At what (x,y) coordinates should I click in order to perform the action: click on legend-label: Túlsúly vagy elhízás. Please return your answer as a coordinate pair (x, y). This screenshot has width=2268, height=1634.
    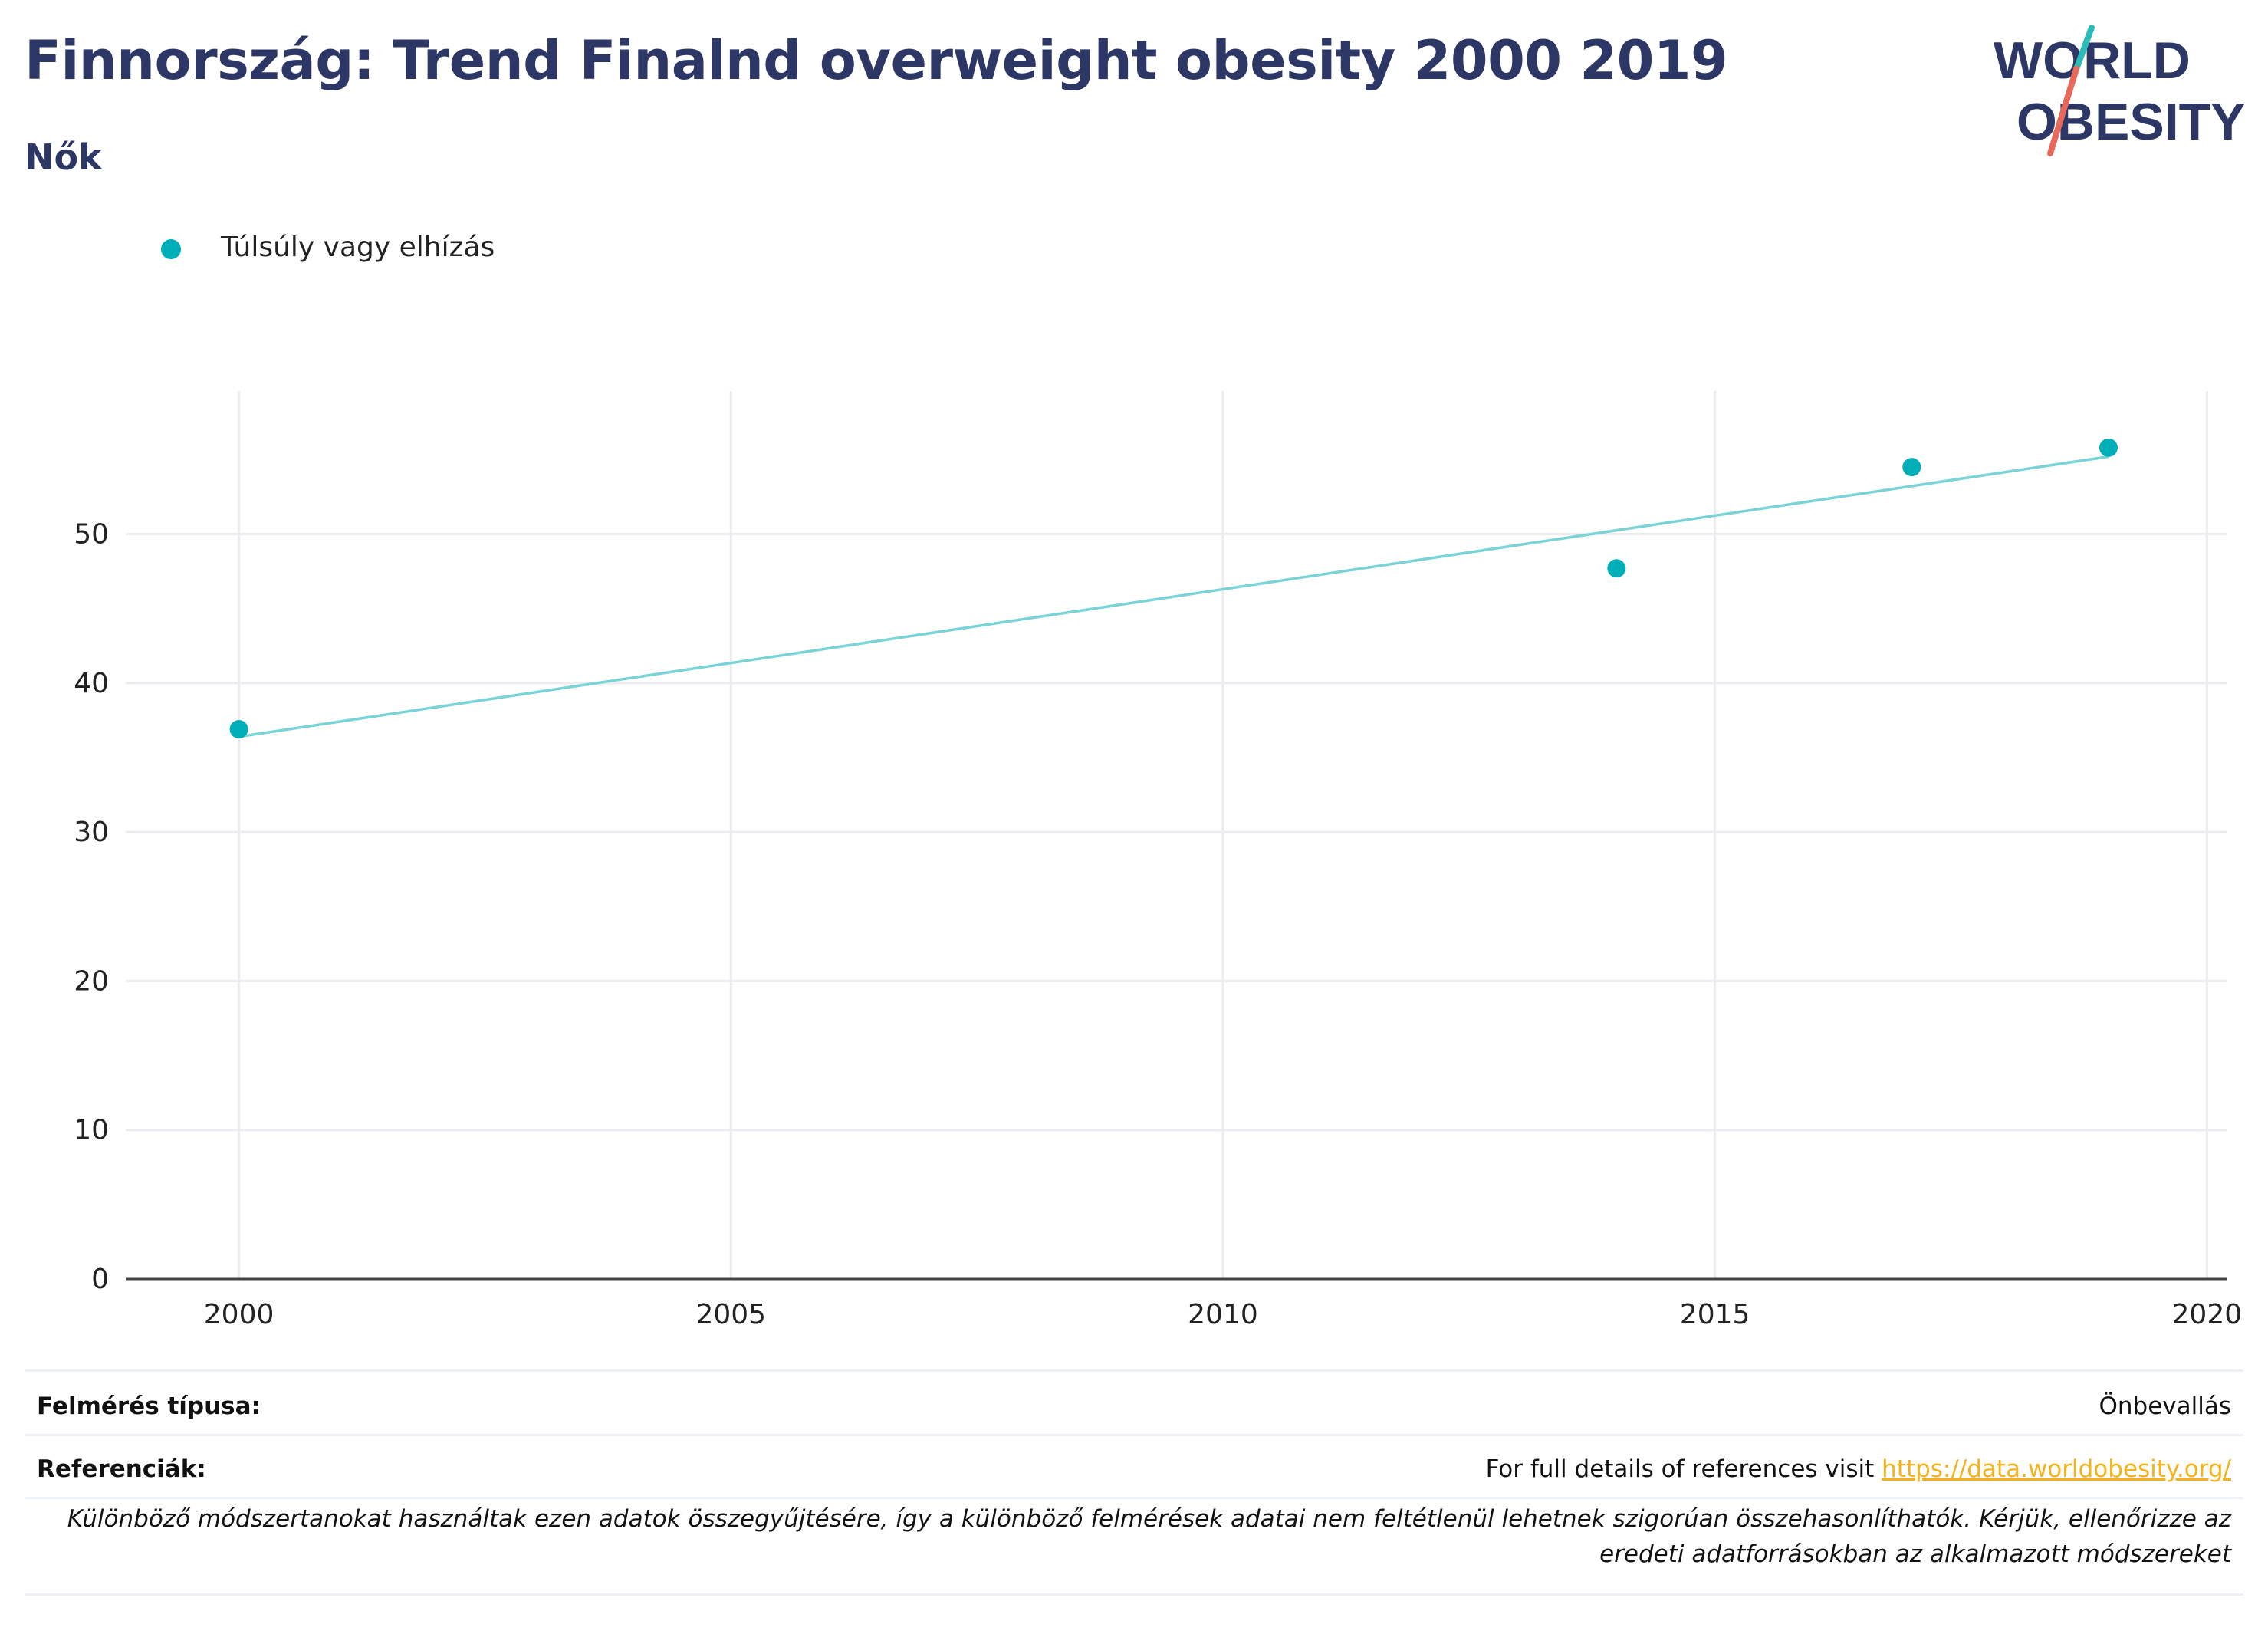
    Looking at the image, I should click on (358, 248).